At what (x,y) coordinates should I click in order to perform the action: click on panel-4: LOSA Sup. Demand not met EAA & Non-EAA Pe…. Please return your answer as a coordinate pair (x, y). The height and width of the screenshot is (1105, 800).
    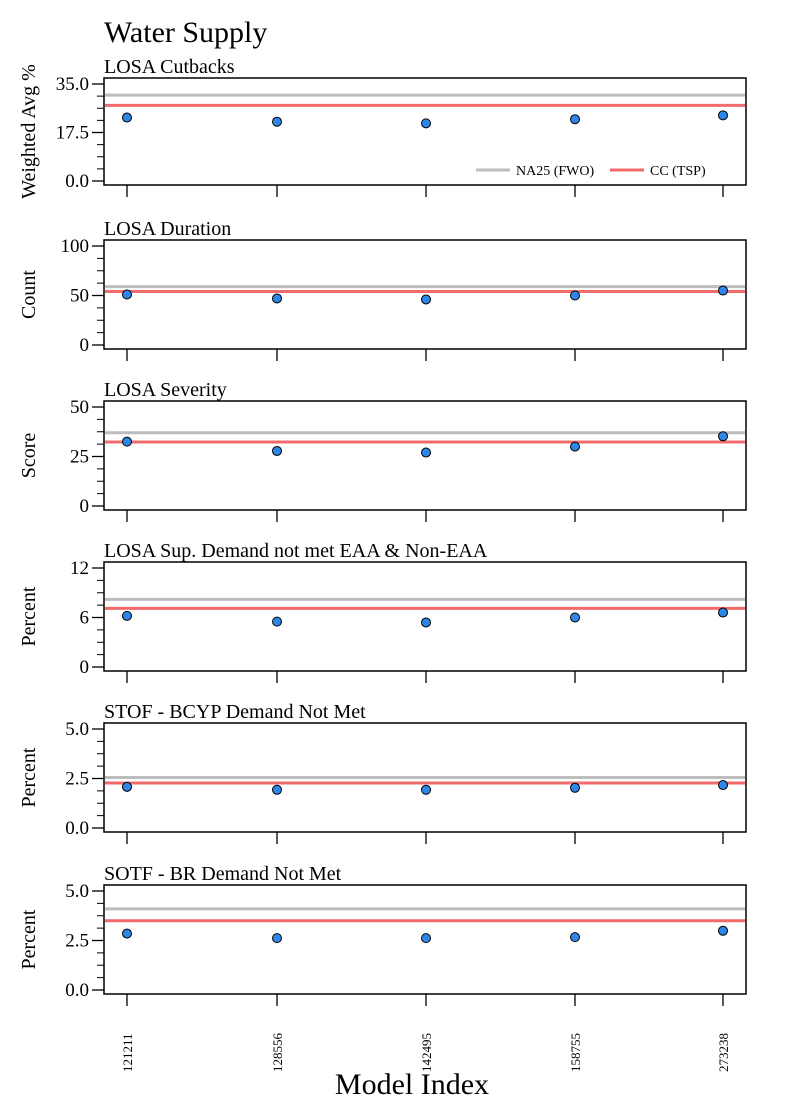
    Looking at the image, I should click on (382, 611).